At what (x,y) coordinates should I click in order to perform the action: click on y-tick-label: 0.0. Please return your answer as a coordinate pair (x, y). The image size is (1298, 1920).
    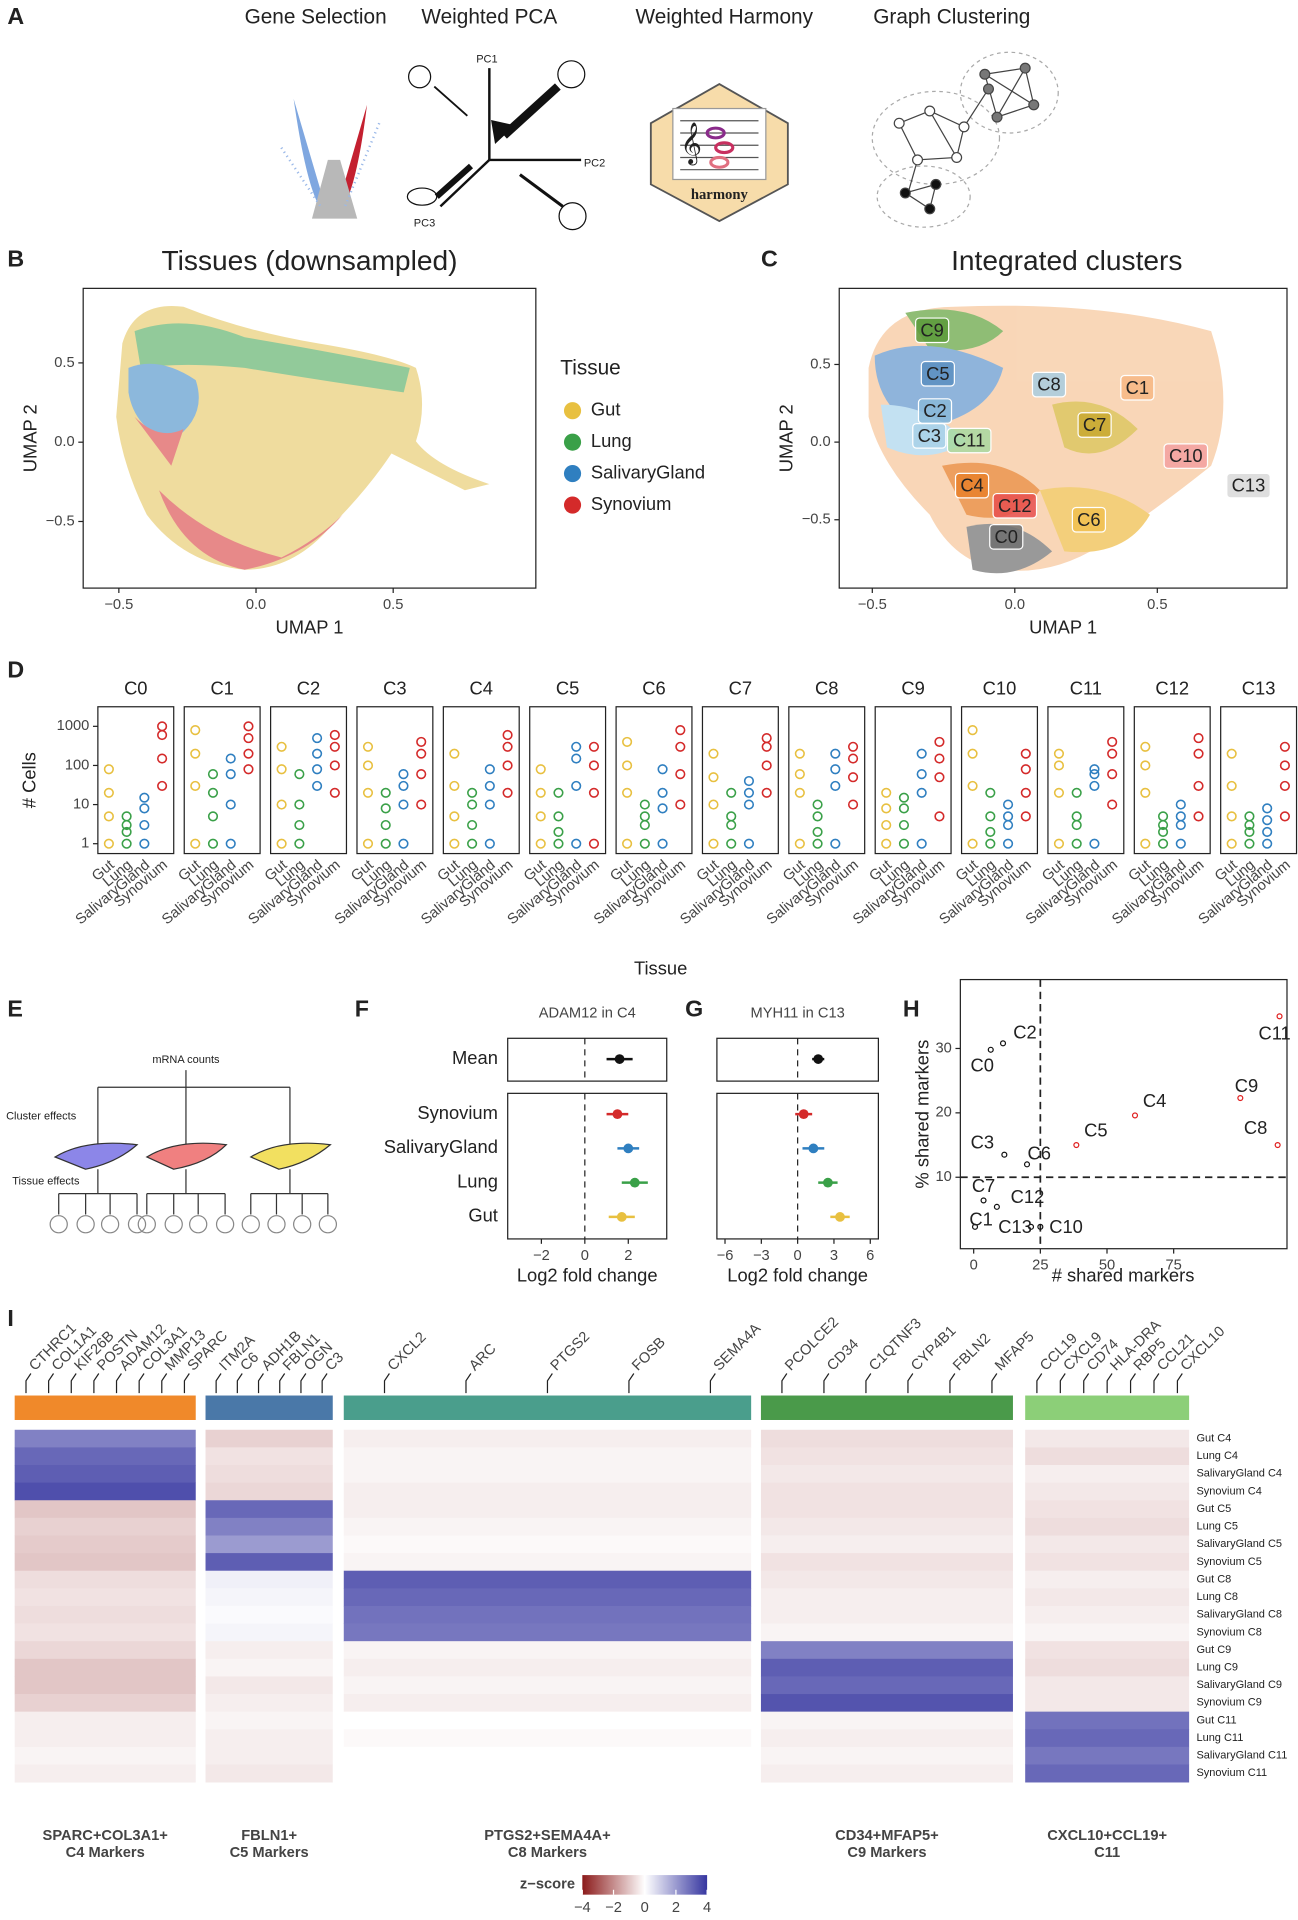
    Looking at the image, I should click on (64, 442).